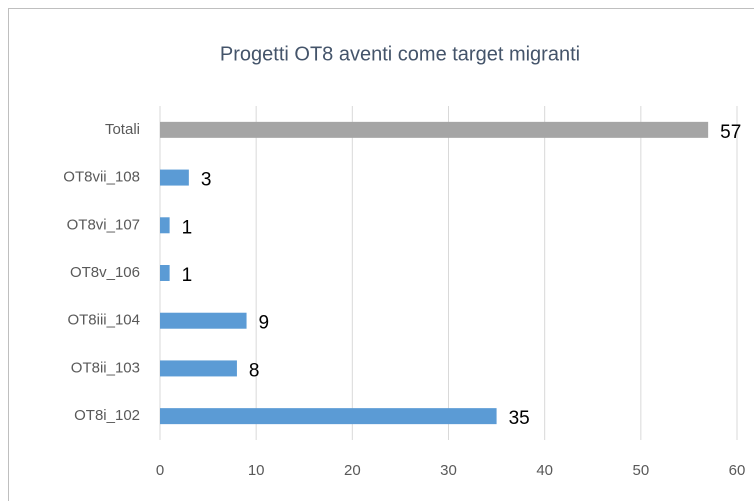  What do you see at coordinates (737, 470) in the screenshot?
I see `x-tick-label: 60` at bounding box center [737, 470].